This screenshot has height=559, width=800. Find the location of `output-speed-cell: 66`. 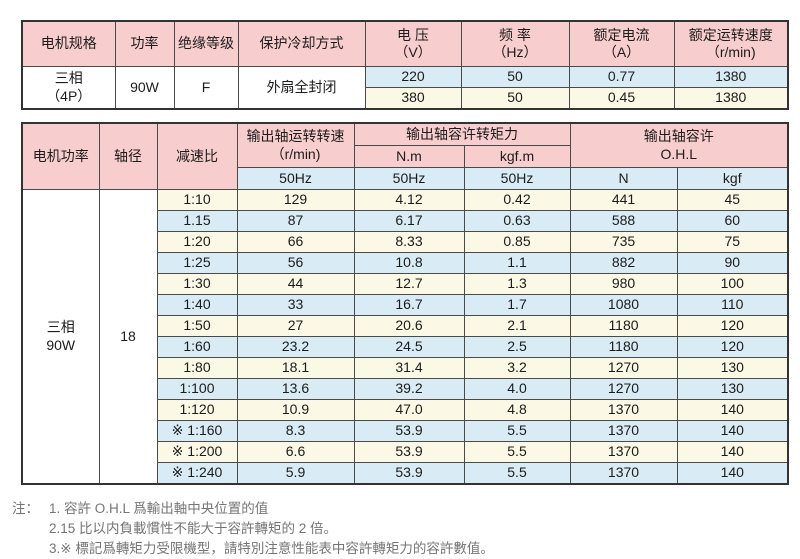

output-speed-cell: 66 is located at coordinates (295, 242).